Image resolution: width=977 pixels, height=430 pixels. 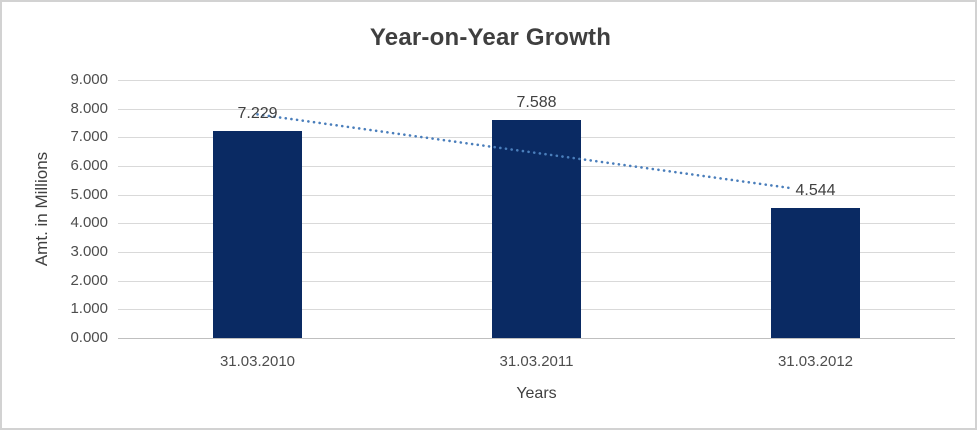 I want to click on y-tick-label: 8.000, so click(x=89, y=108).